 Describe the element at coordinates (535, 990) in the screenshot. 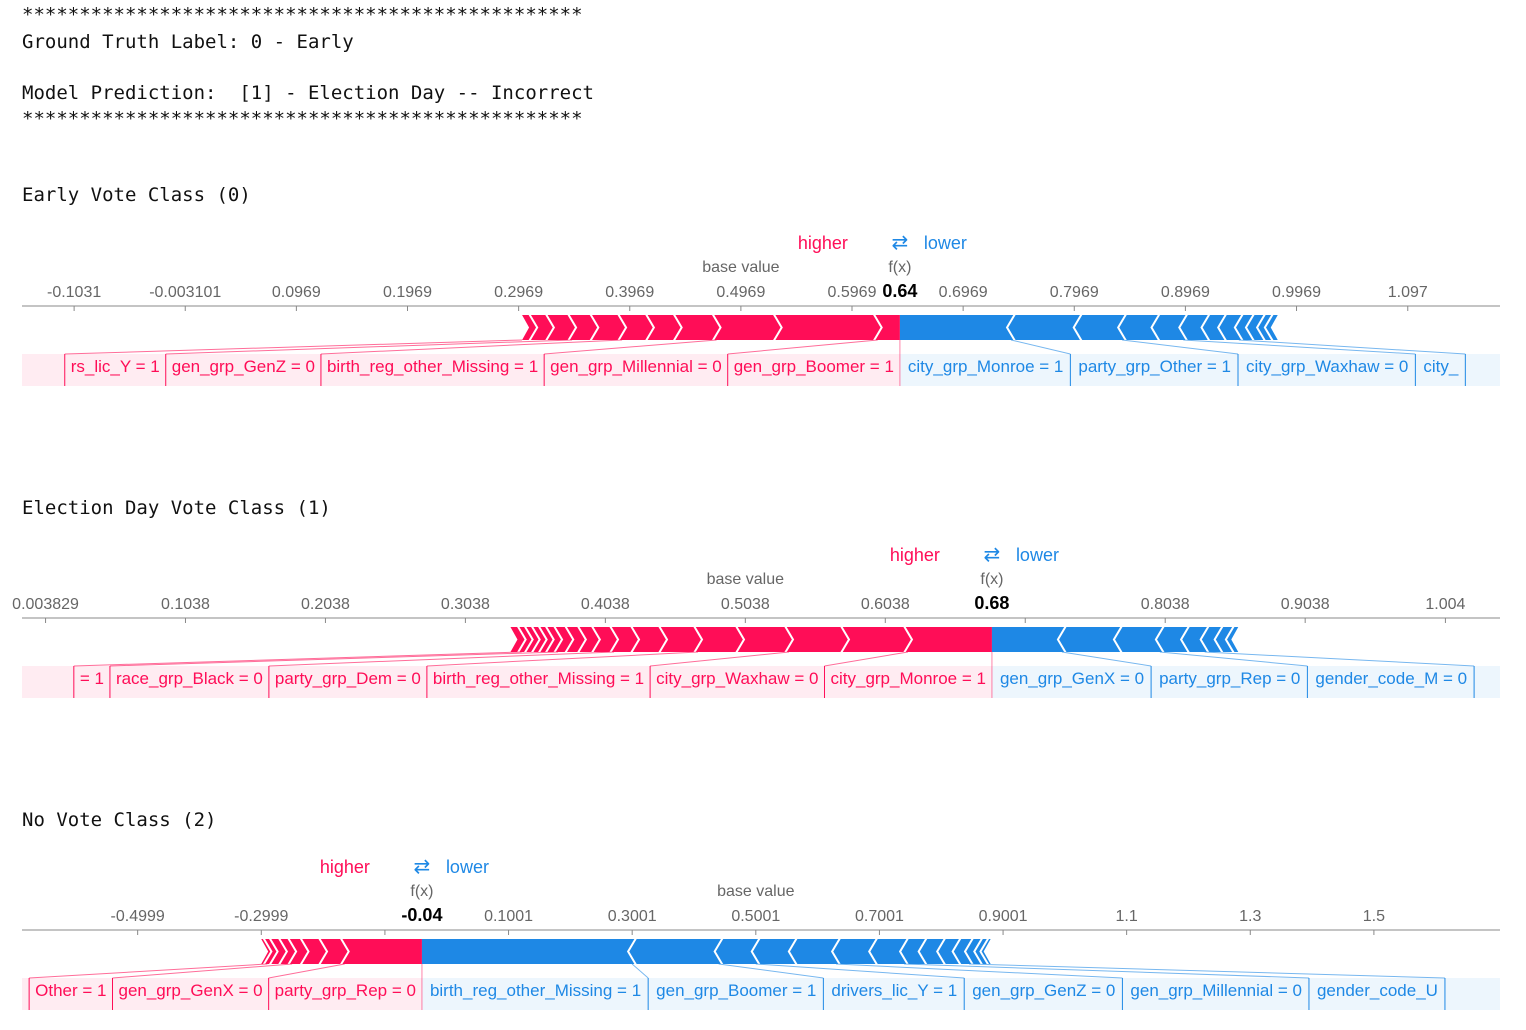

I see `negative-feature-label: birth_reg_other_Missing = 1` at that location.